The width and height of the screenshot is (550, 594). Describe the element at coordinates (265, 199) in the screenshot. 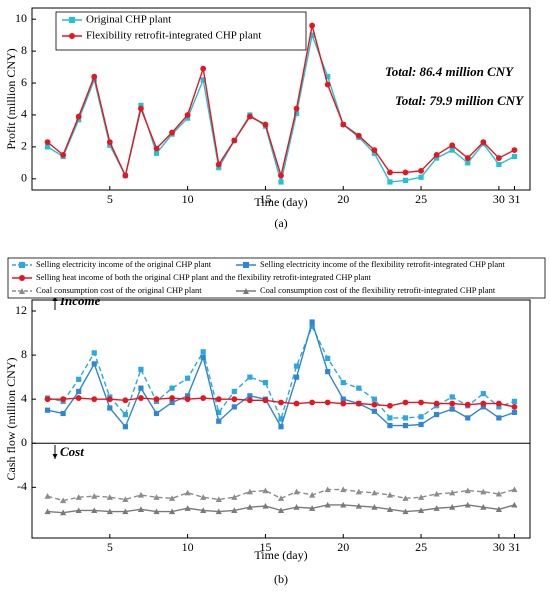

I see `x-tick-label: 15` at that location.